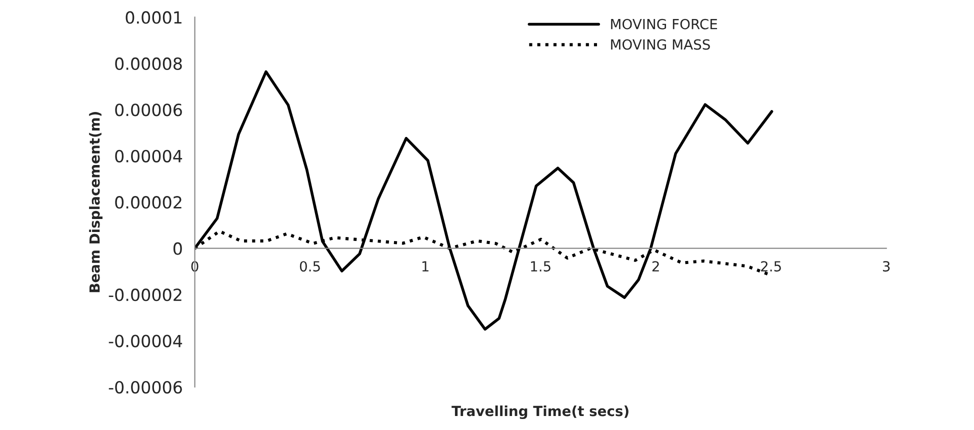 The image size is (974, 430). Describe the element at coordinates (154, 17) in the screenshot. I see `y-tick-label: 0.0001` at that location.